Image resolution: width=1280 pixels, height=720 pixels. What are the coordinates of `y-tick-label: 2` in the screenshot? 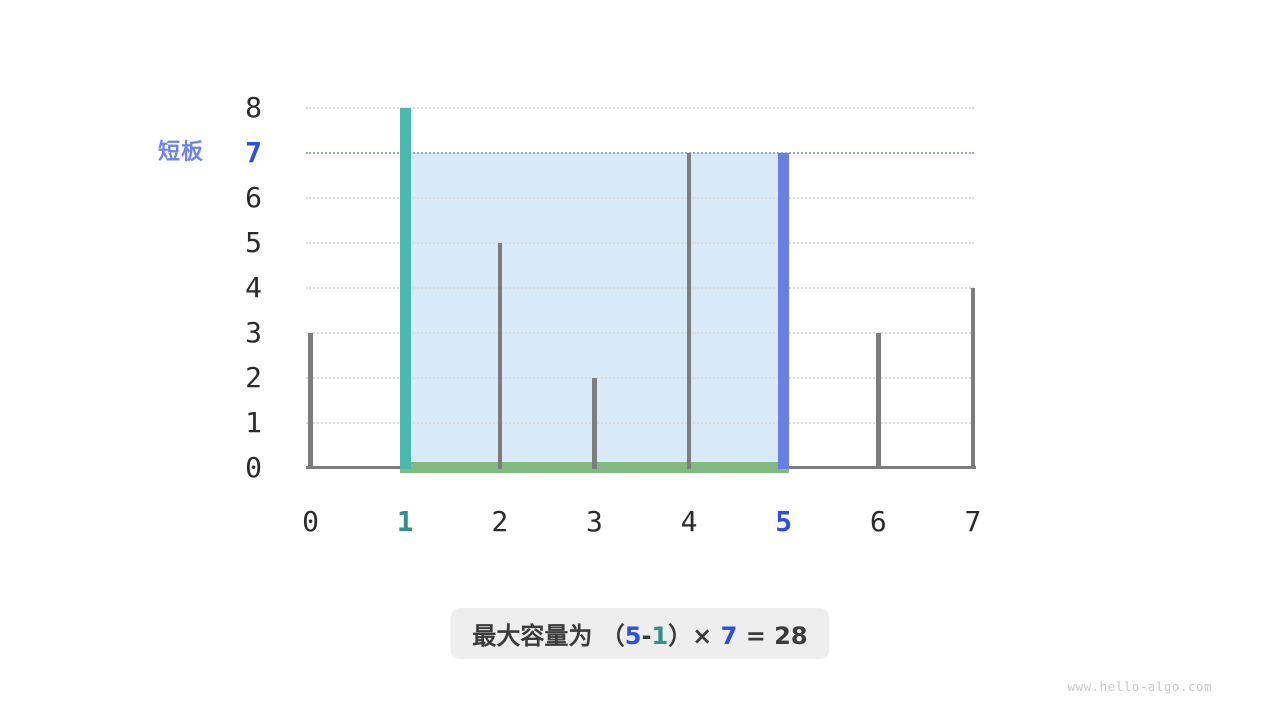 It's located at (253, 377).